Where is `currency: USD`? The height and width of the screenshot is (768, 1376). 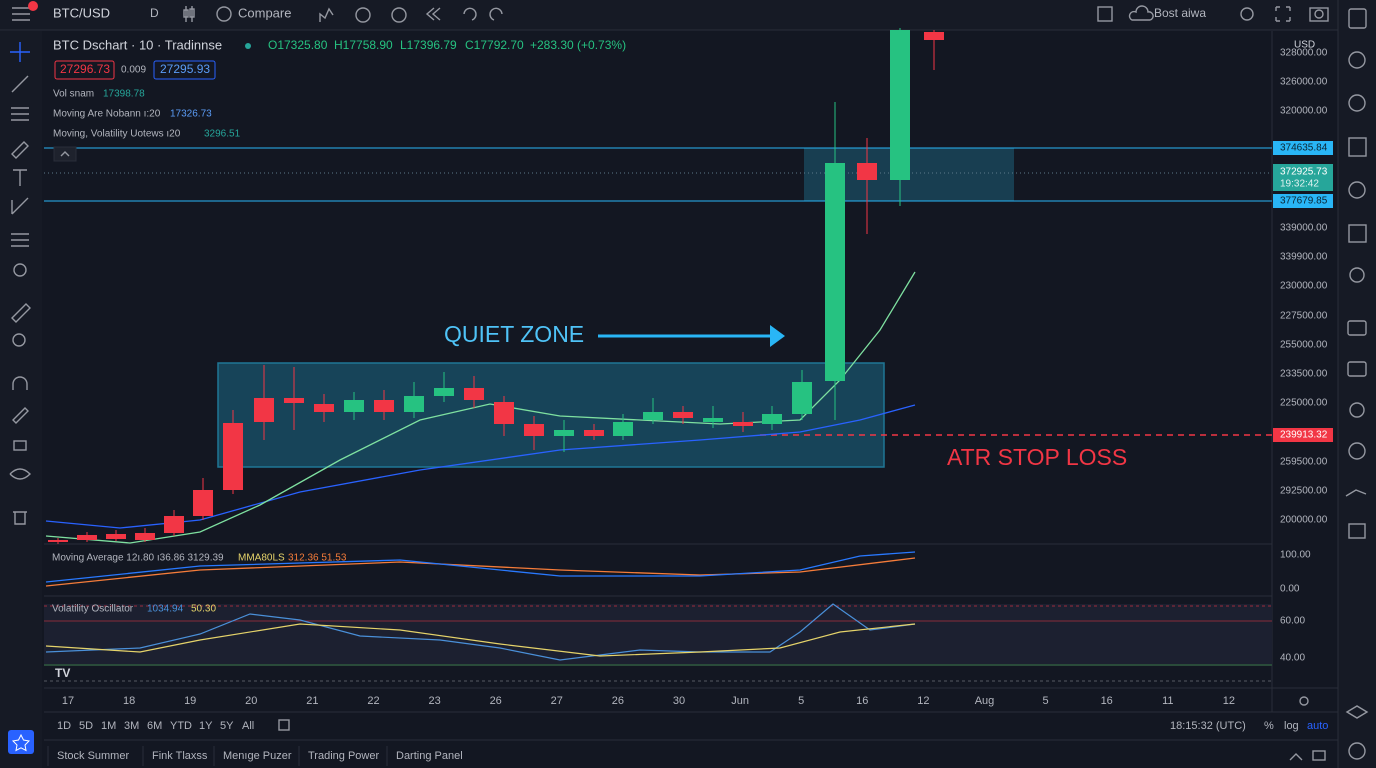
currency: USD is located at coordinates (1304, 45).